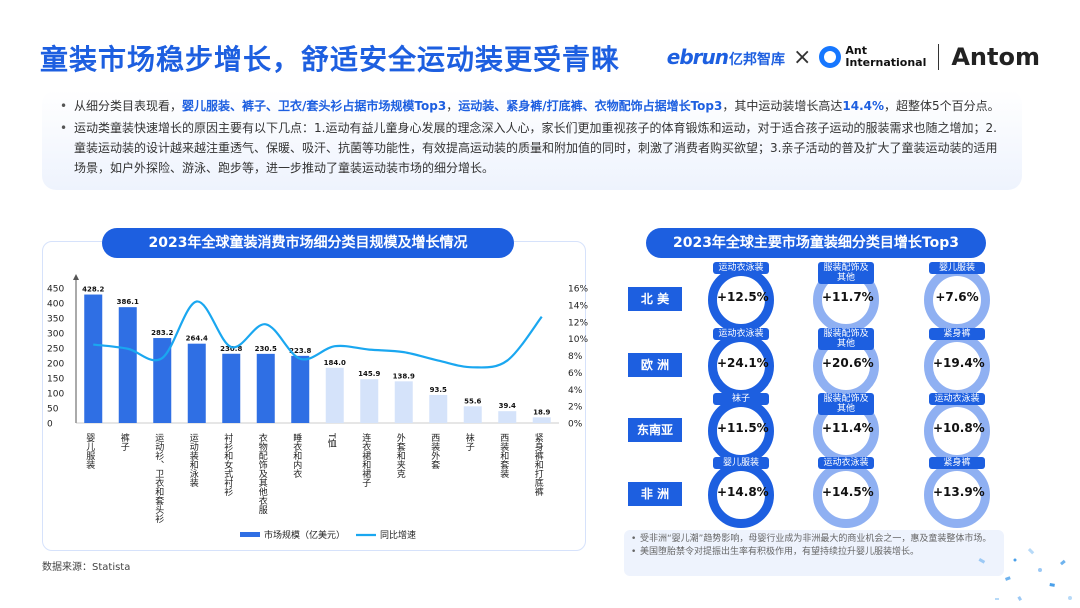  I want to click on growth-ring: 运动衣泳装 +24.1%, so click(741, 363).